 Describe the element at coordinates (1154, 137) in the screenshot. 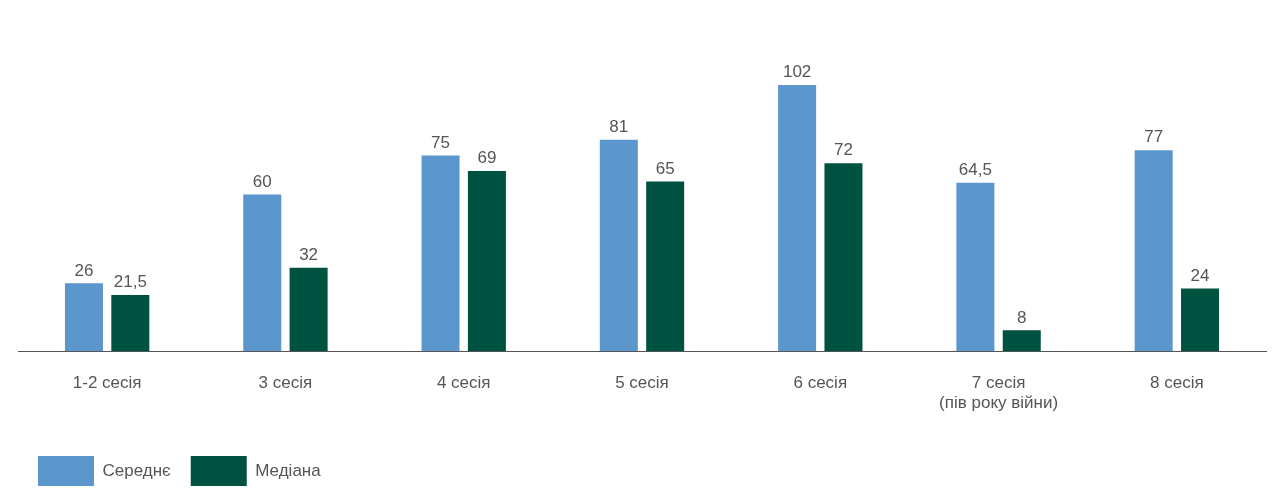

I see `data-label: 77` at that location.